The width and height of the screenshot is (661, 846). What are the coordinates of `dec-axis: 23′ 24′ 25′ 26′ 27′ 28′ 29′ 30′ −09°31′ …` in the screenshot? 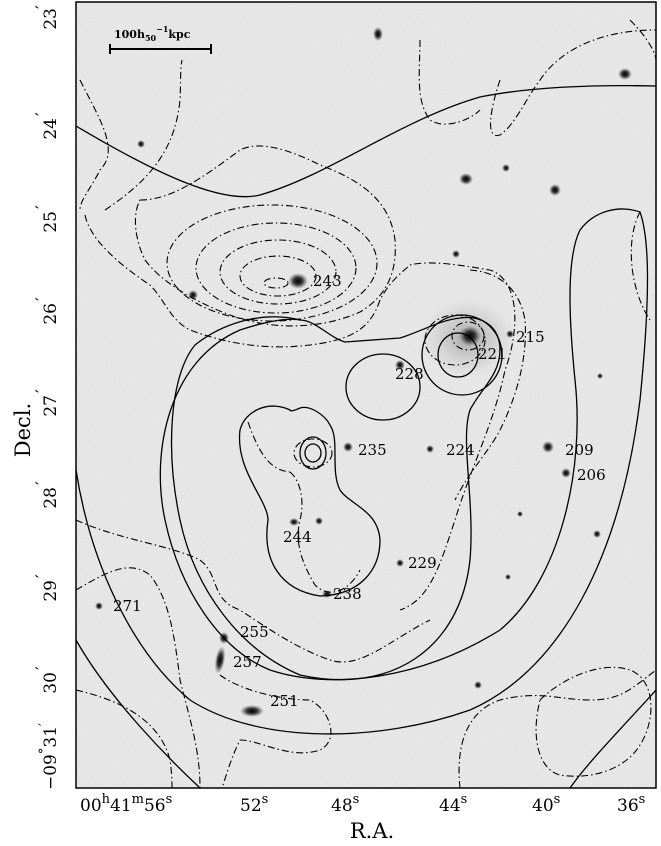 It's located at (36, 397).